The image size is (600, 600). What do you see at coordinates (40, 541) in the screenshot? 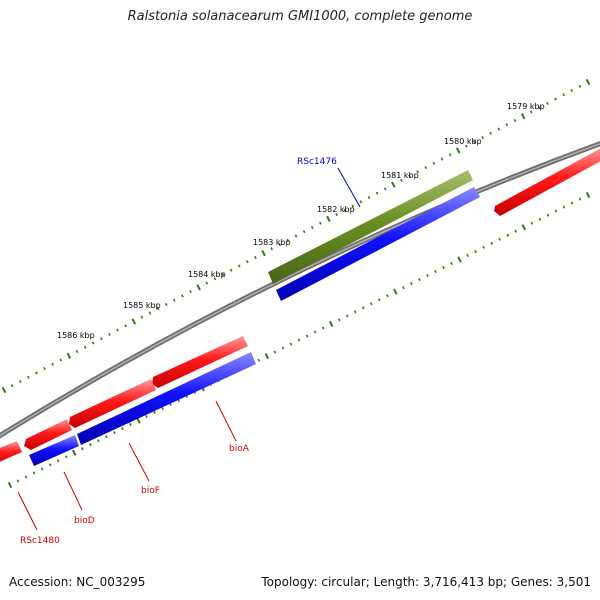
I see `gene-label-rsc1480: RSc1480` at bounding box center [40, 541].